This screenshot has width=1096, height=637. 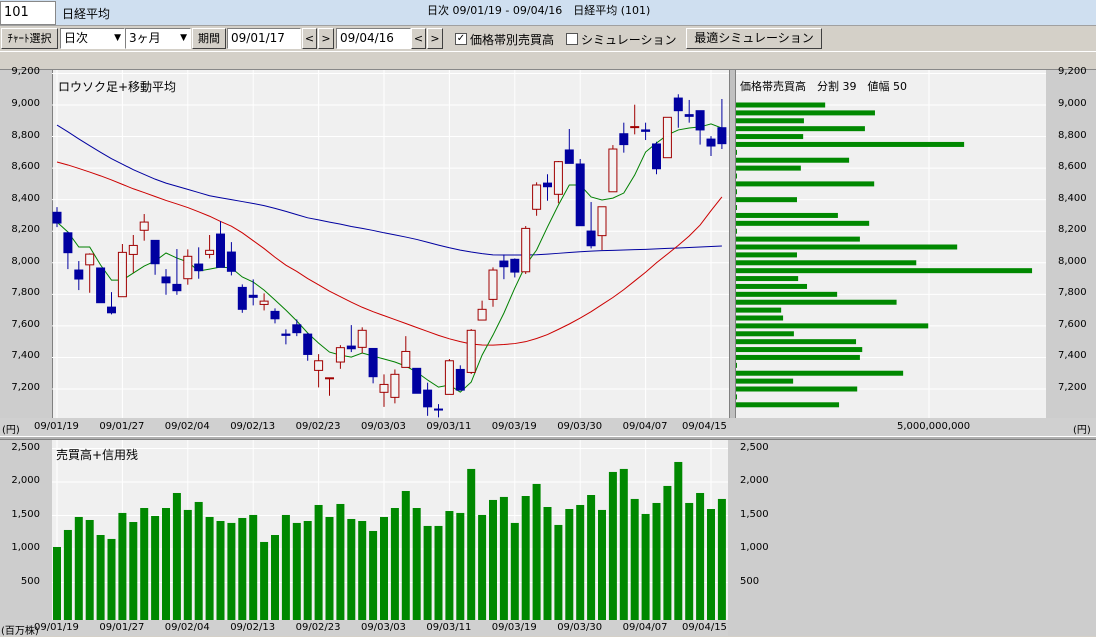 What do you see at coordinates (1072, 198) in the screenshot?
I see `price-tick-right: 8,400` at bounding box center [1072, 198].